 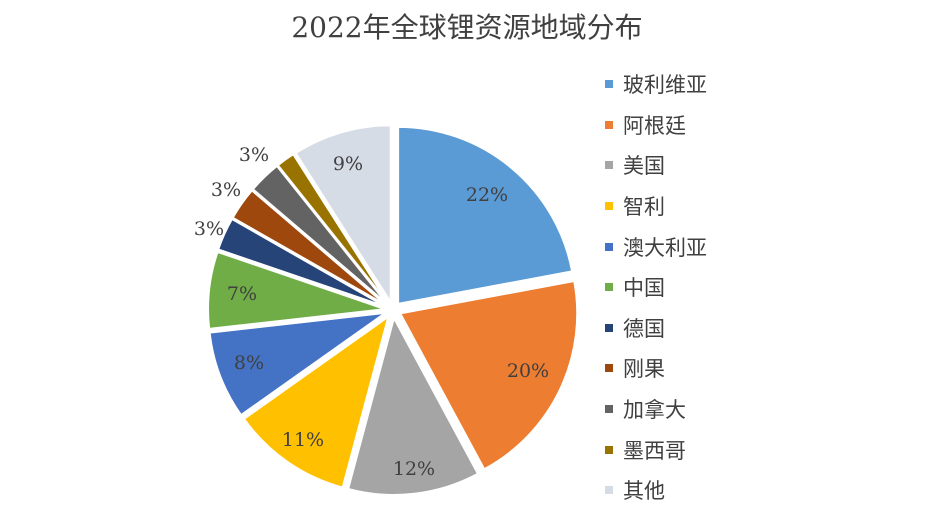 I want to click on legend-item: 澳大利亚, so click(x=656, y=246).